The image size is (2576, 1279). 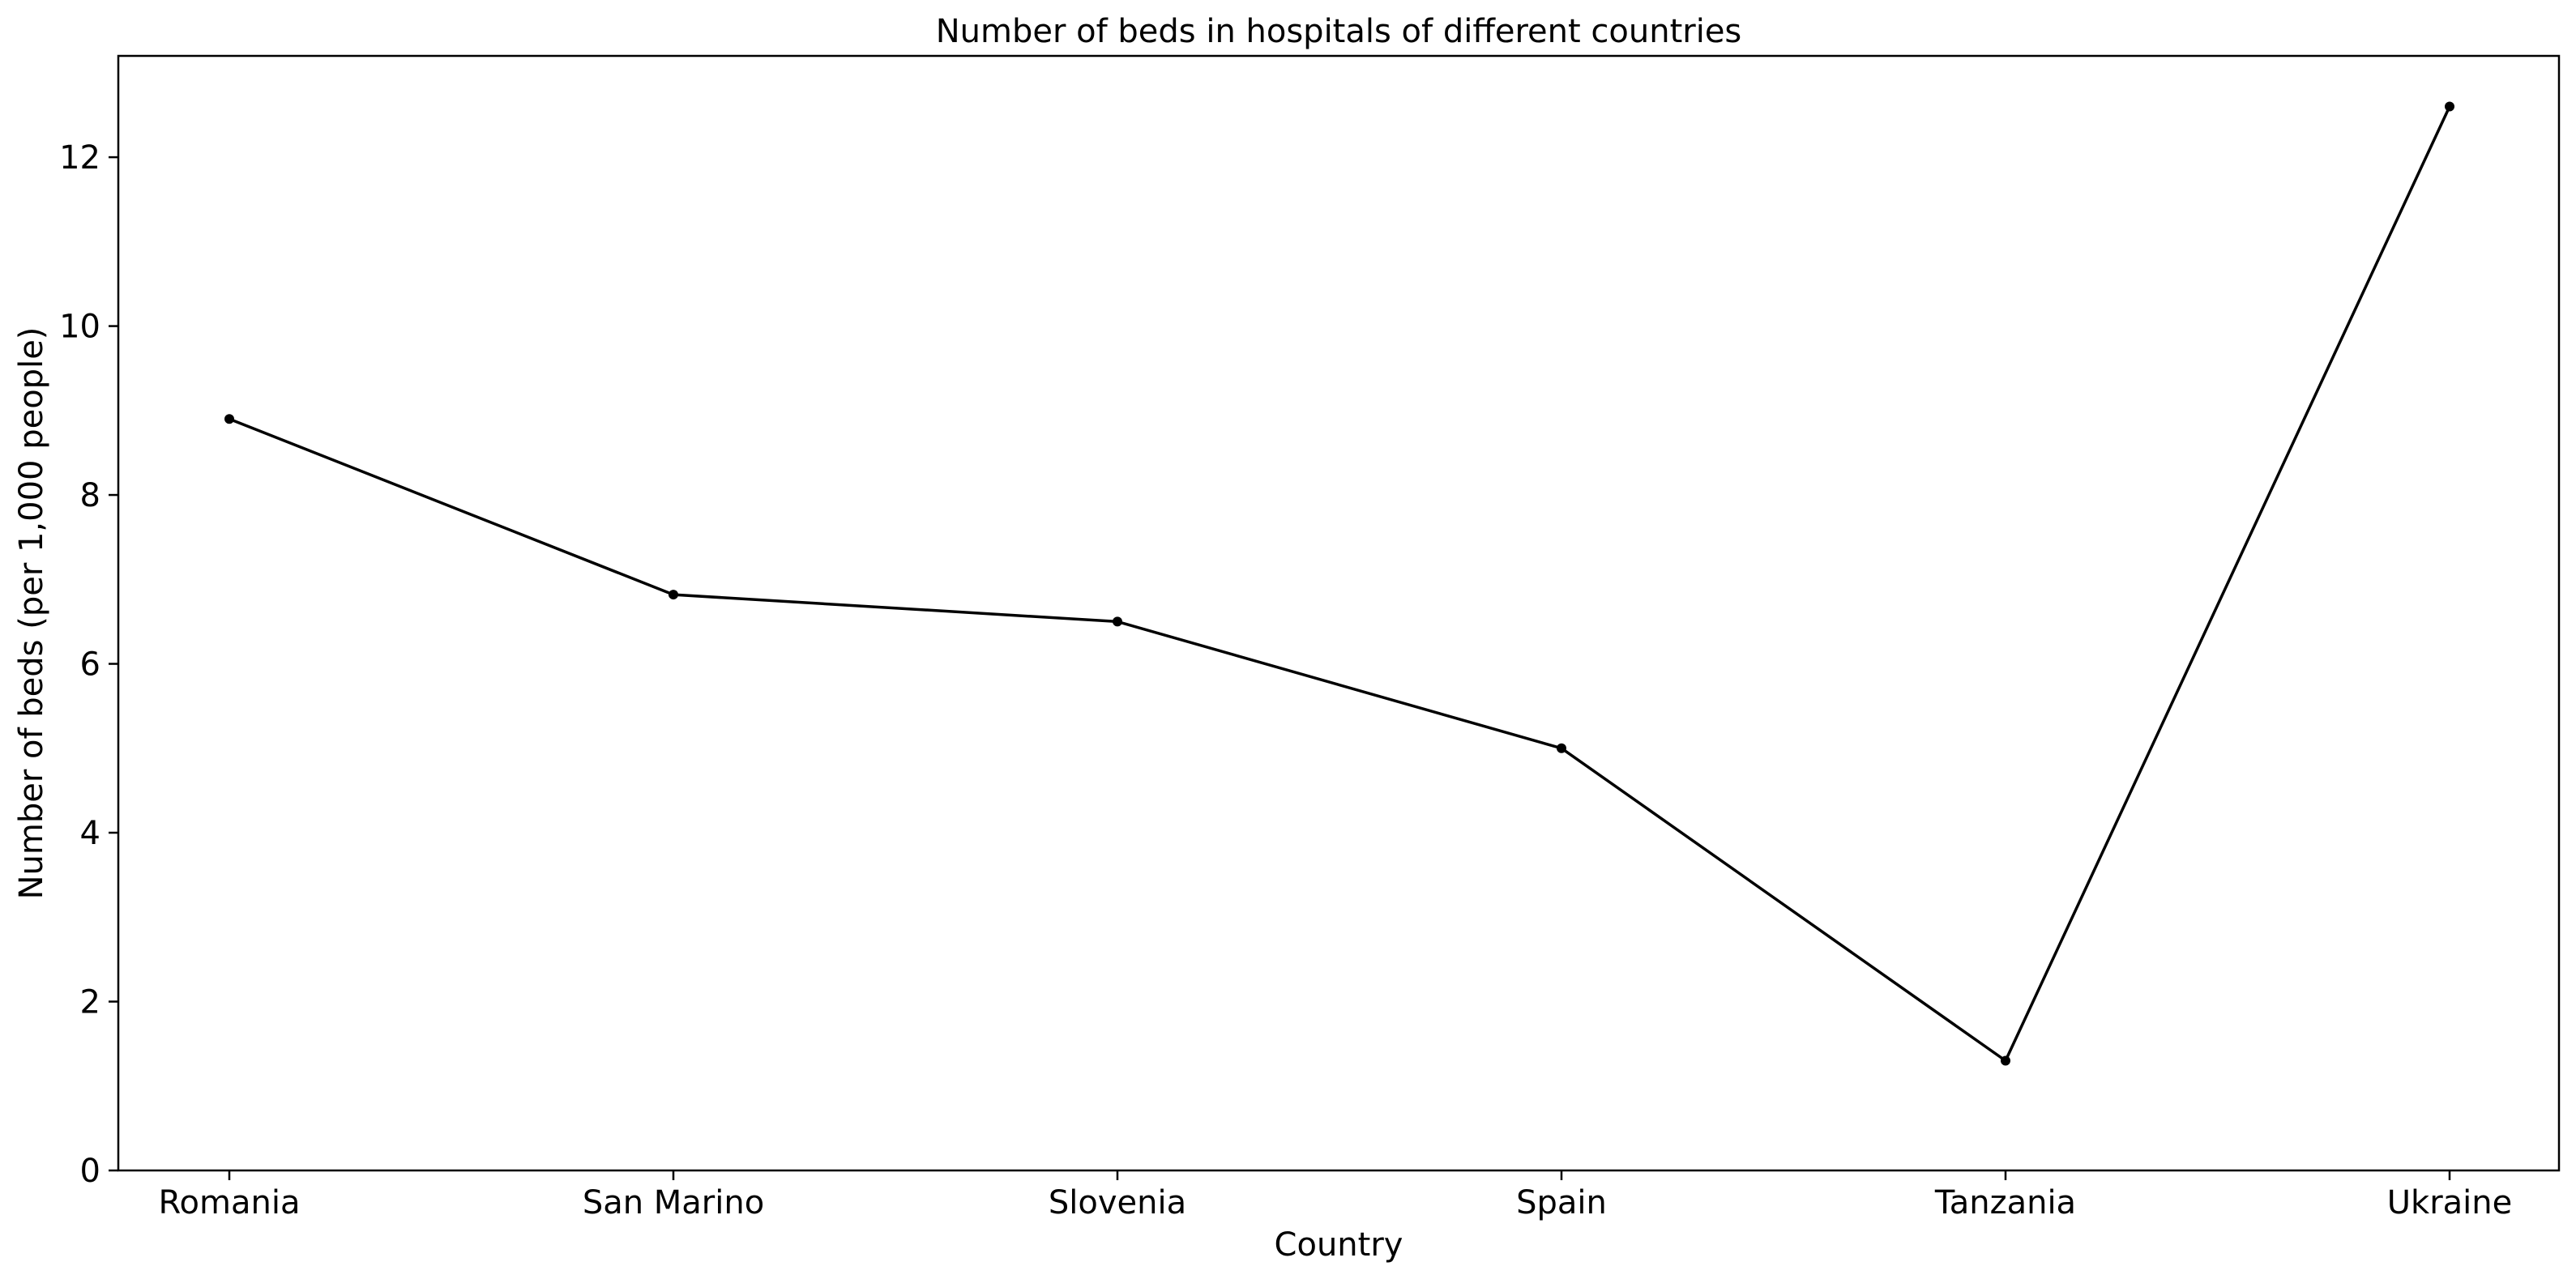 What do you see at coordinates (2449, 1202) in the screenshot?
I see `x-tick-label: Ukraine` at bounding box center [2449, 1202].